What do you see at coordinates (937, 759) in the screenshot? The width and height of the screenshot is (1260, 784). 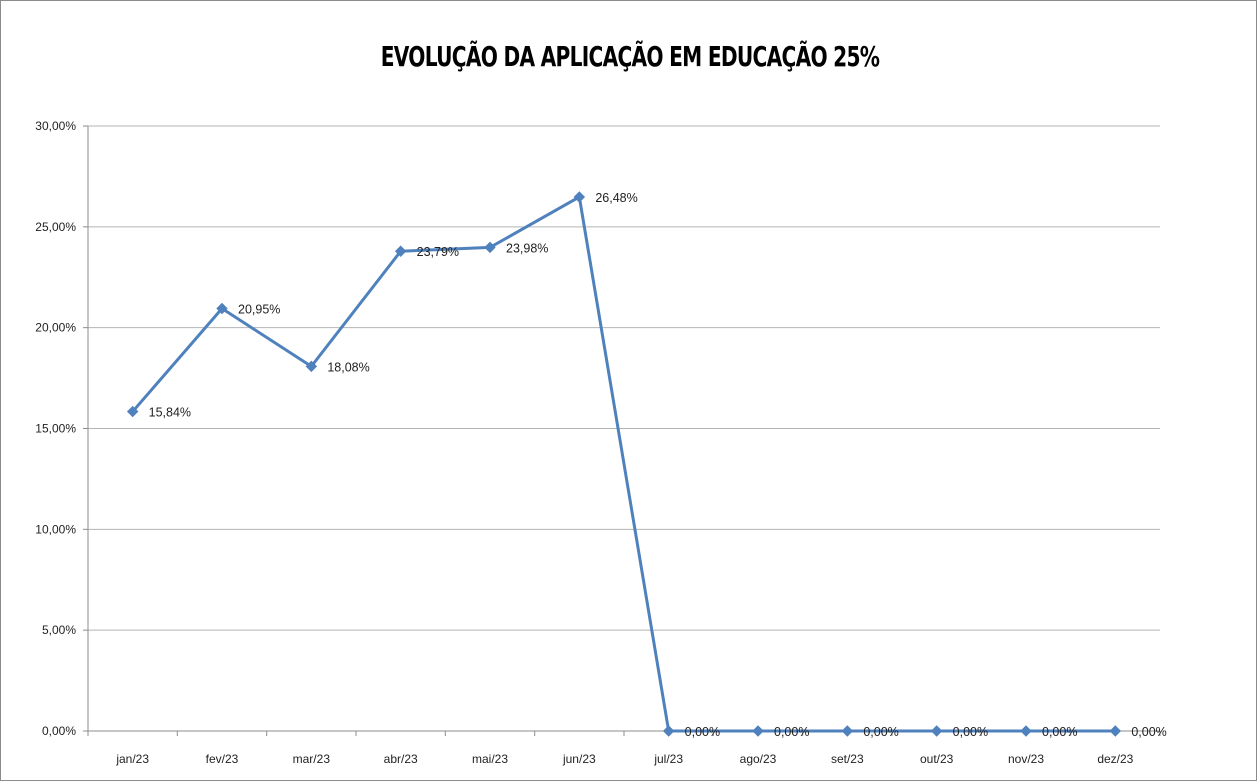 I see `x-tick-label: out/23` at bounding box center [937, 759].